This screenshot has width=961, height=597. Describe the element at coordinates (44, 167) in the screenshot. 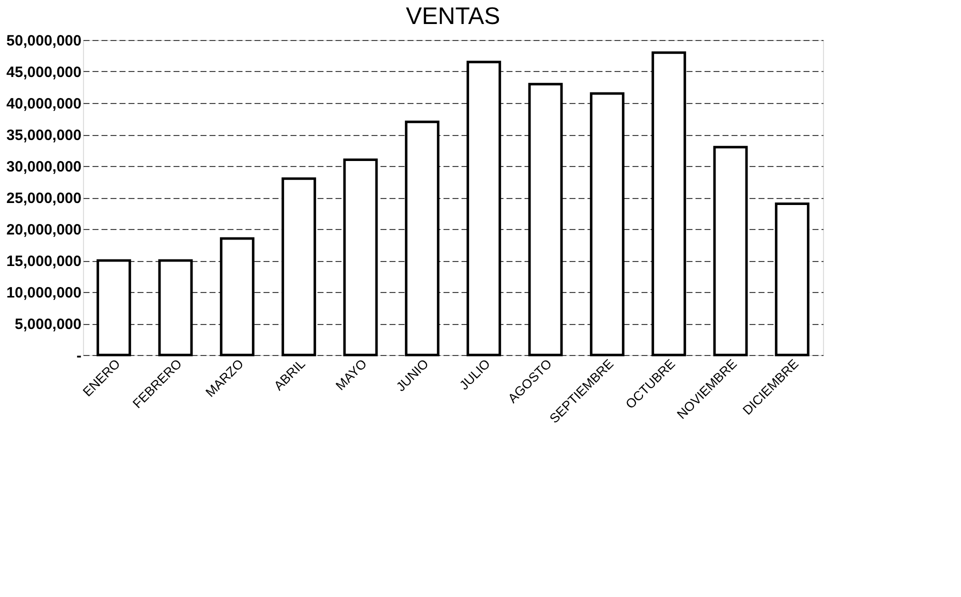

I see `y-tick-label: 30,000,000` at that location.